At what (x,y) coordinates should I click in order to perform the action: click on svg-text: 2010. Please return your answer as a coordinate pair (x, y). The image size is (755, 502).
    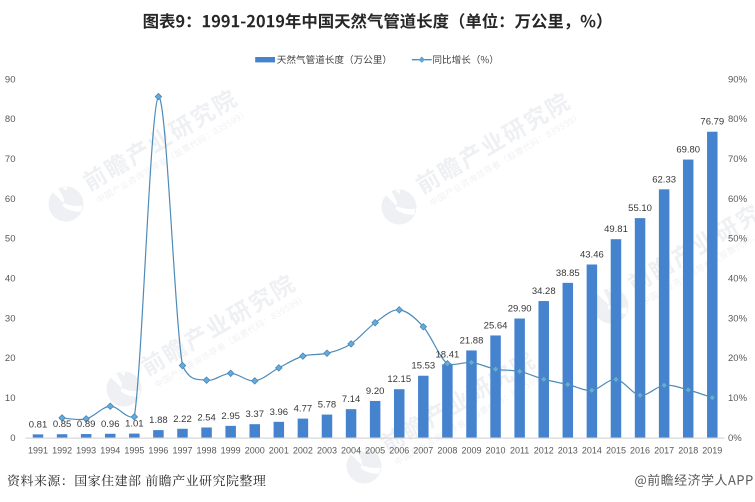
    Looking at the image, I should click on (496, 450).